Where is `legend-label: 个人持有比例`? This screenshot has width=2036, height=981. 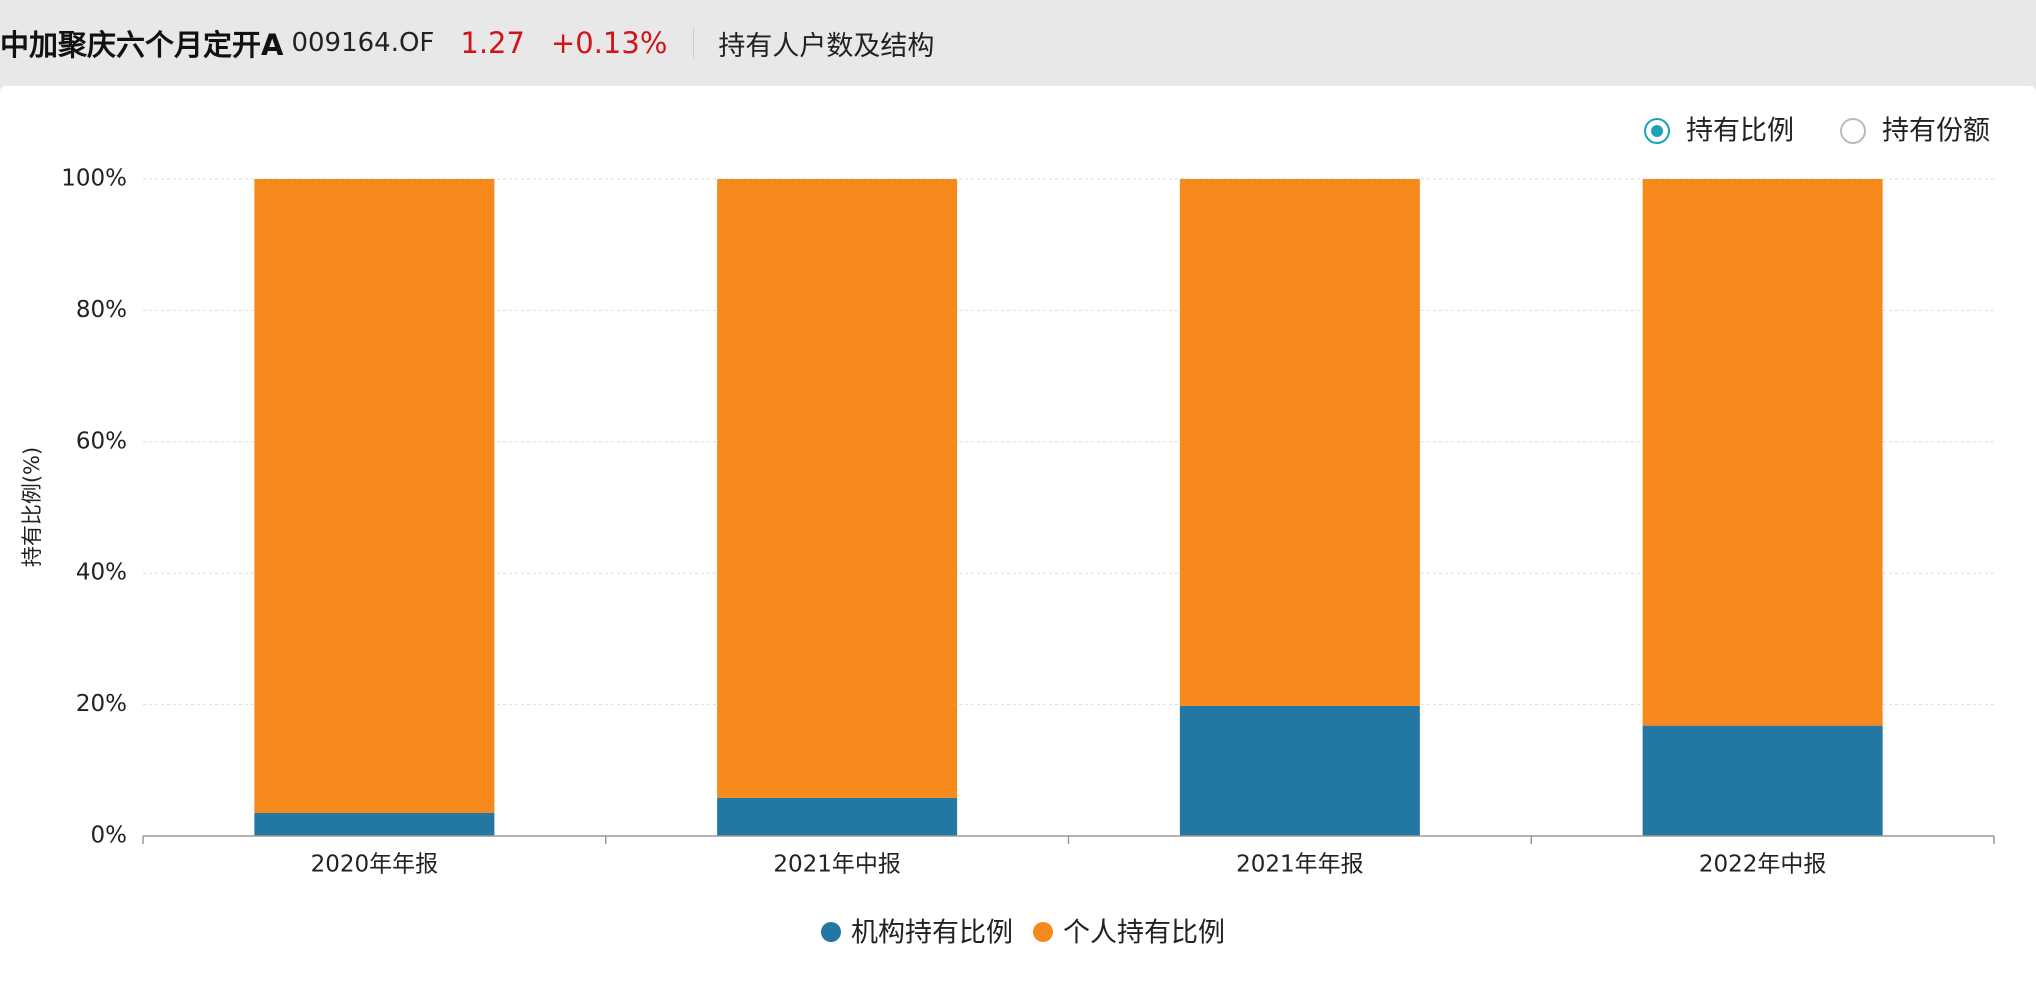
legend-label: 个人持有比例 is located at coordinates (1144, 933).